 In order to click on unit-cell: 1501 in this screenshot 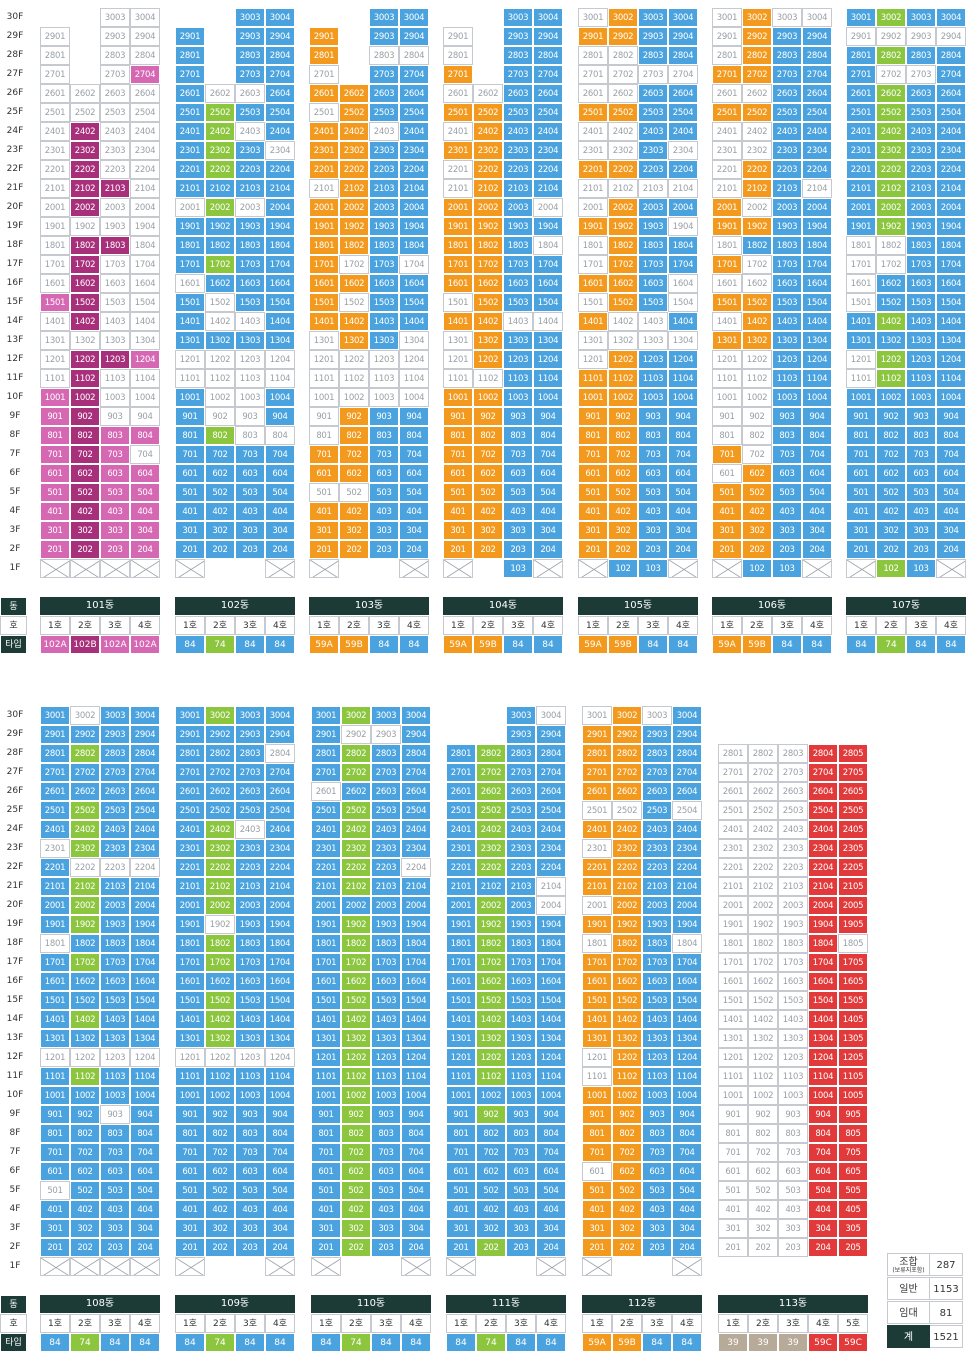, I will do `click(727, 302)`.